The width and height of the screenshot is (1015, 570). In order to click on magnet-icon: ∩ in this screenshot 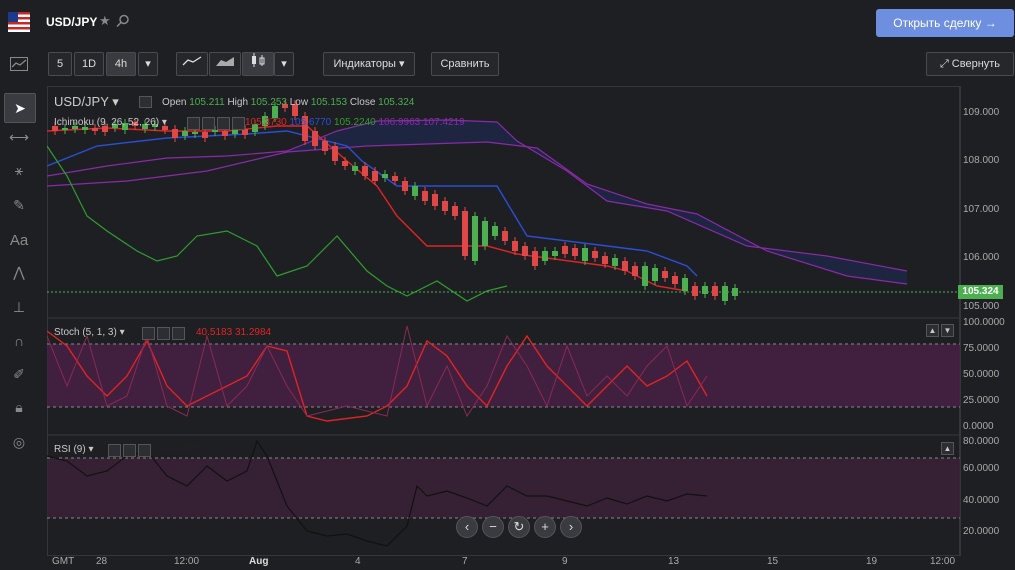, I will do `click(19, 341)`.